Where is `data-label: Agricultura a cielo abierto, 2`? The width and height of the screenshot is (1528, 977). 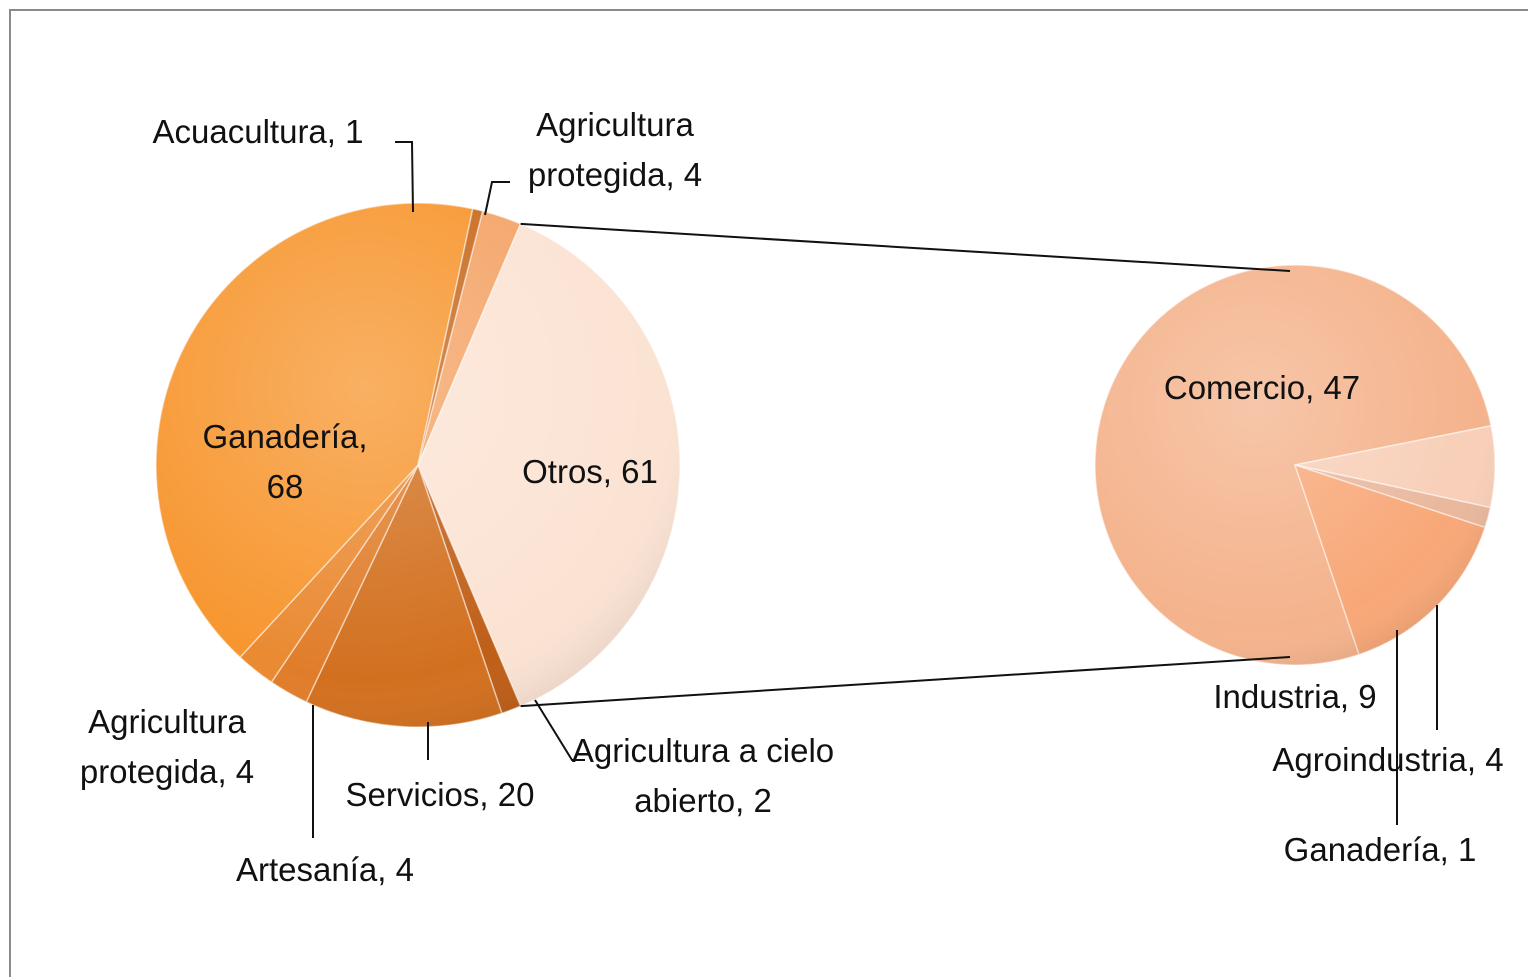
data-label: Agricultura a cielo abierto, 2 is located at coordinates (703, 775).